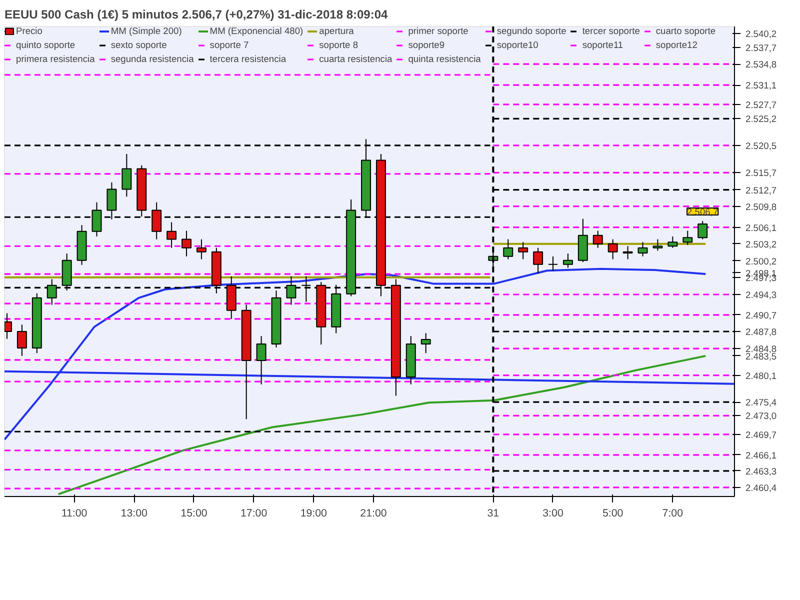 The width and height of the screenshot is (800, 600). What do you see at coordinates (761, 173) in the screenshot?
I see `y-tick-label: 2.515,7` at bounding box center [761, 173].